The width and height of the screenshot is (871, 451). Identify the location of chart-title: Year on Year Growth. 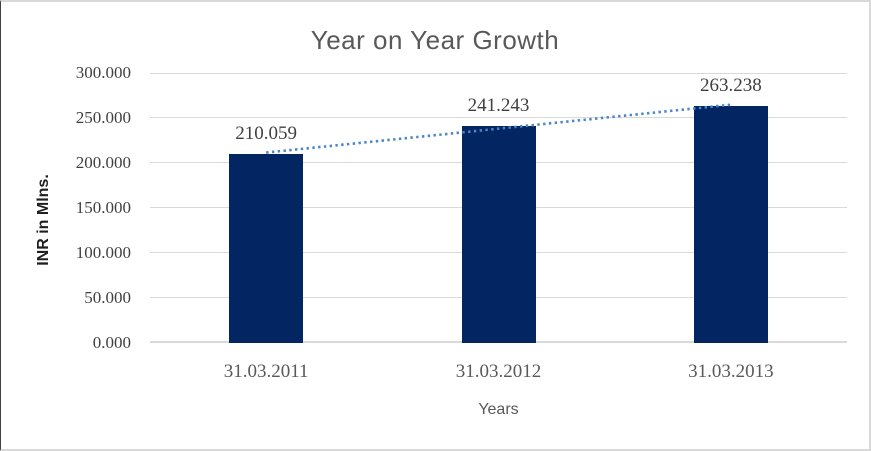
(435, 40).